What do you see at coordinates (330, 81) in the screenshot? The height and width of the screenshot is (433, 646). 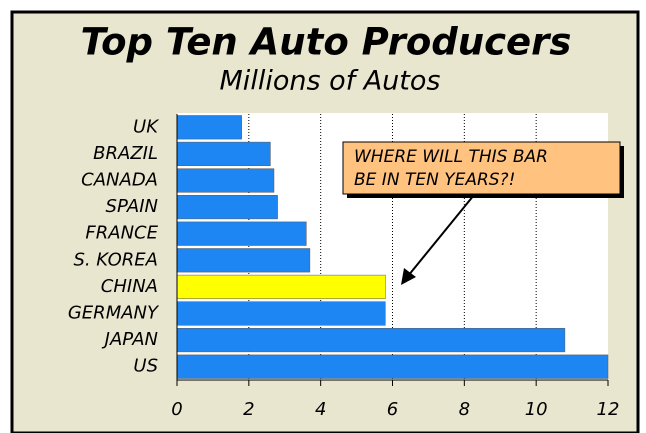 I see `chart-subtitle: Millions of Autos` at bounding box center [330, 81].